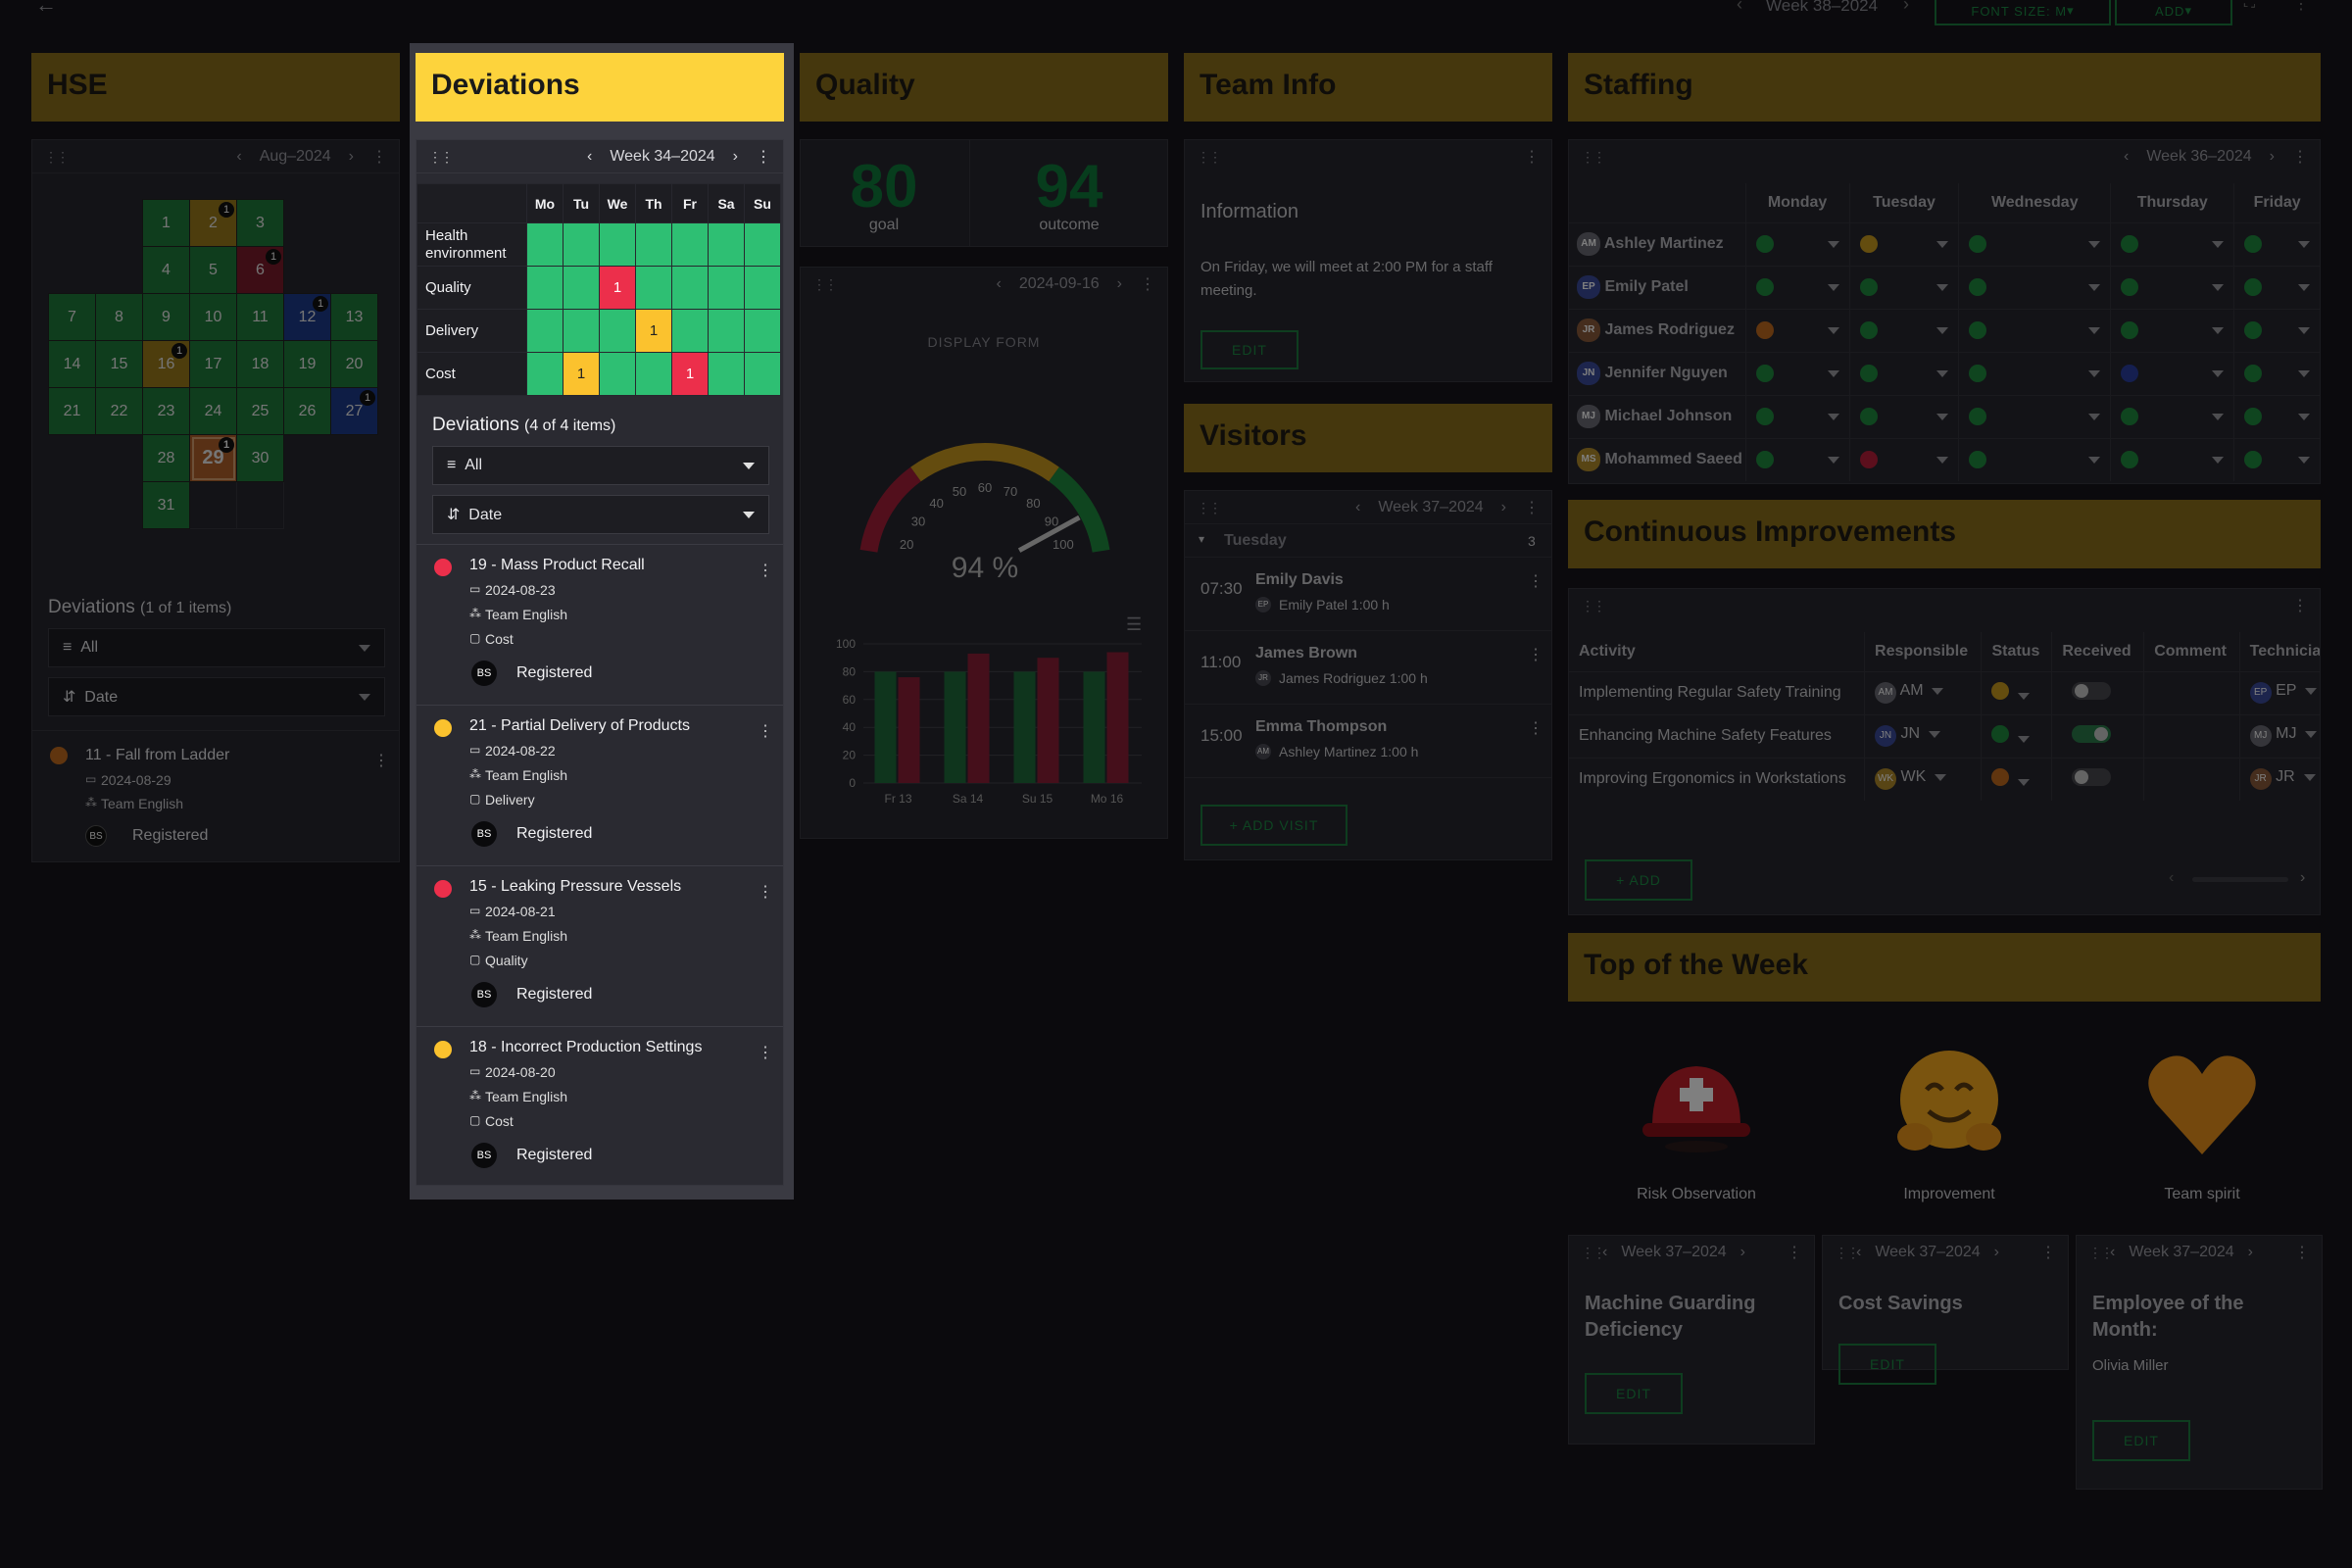 The width and height of the screenshot is (2352, 1568). What do you see at coordinates (307, 317) in the screenshot?
I see `calendar-day: 12 1` at bounding box center [307, 317].